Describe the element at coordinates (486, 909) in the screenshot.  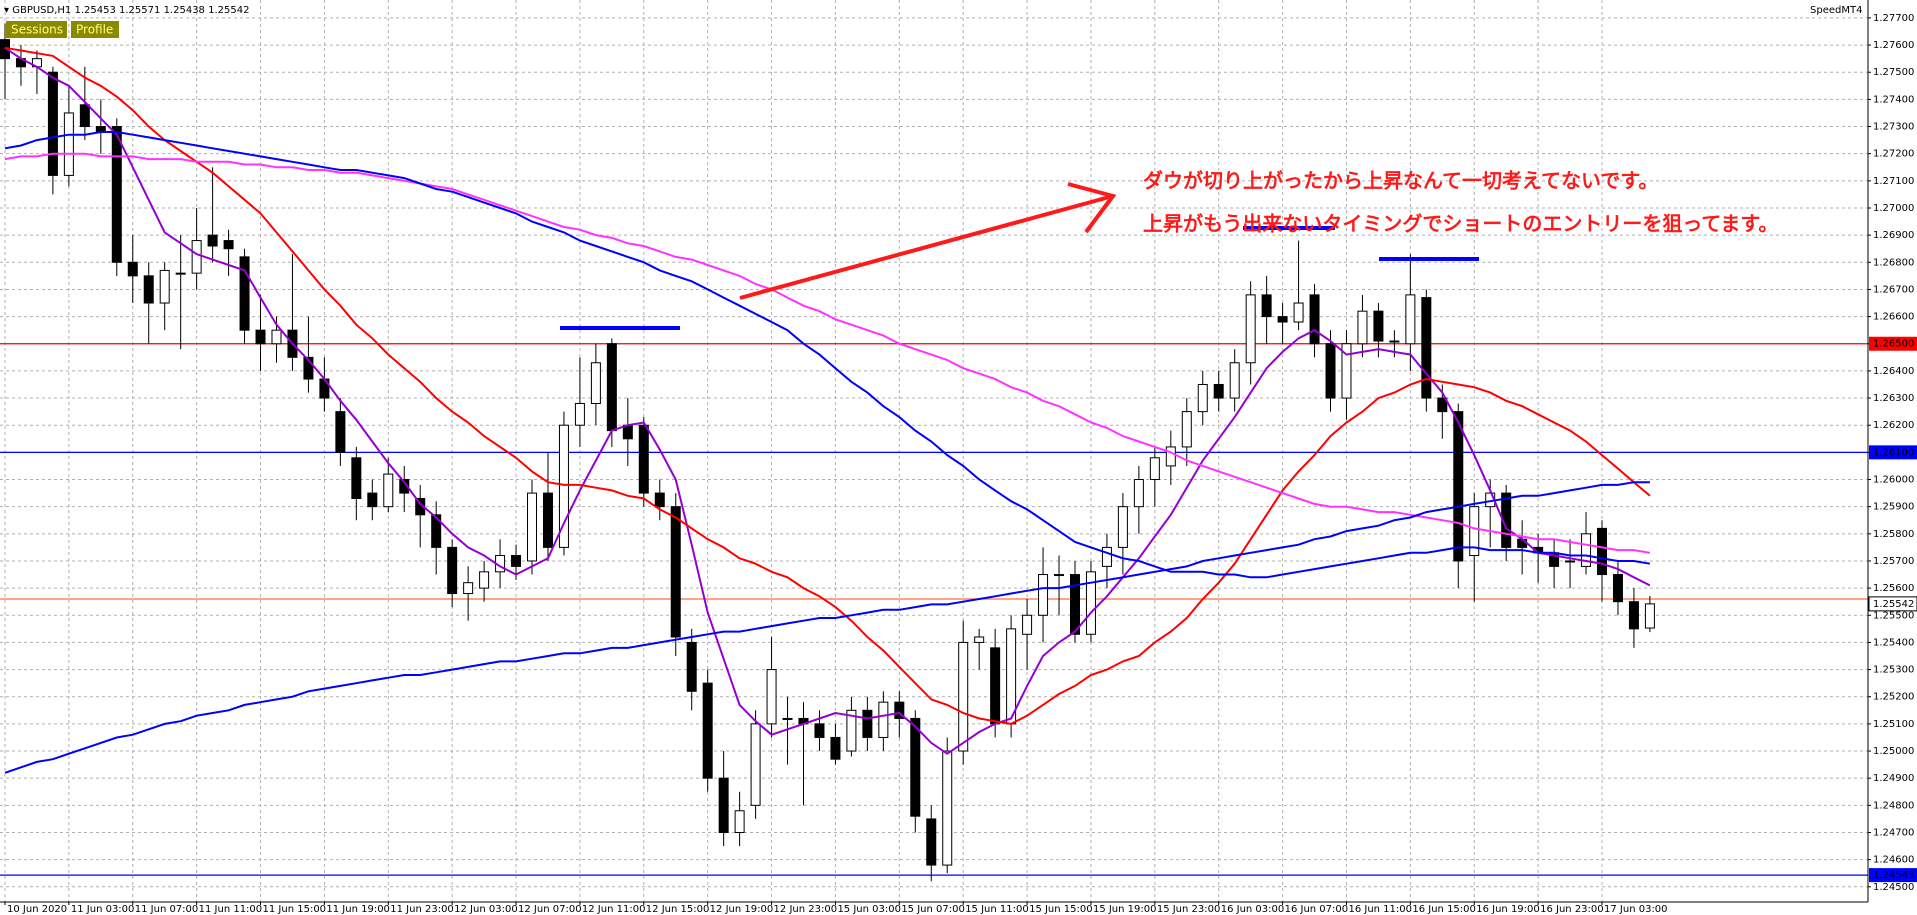
I see `x-tick-label: 12 Jun 03:00` at that location.